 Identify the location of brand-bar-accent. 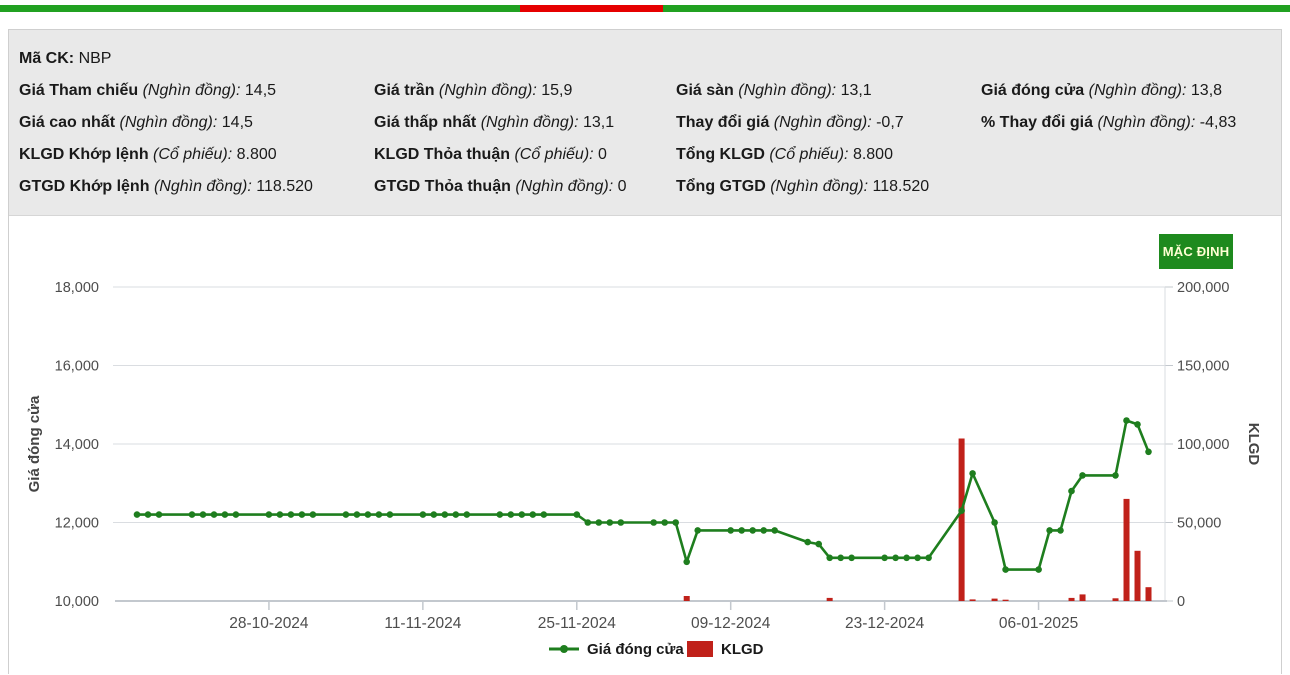
(591, 8).